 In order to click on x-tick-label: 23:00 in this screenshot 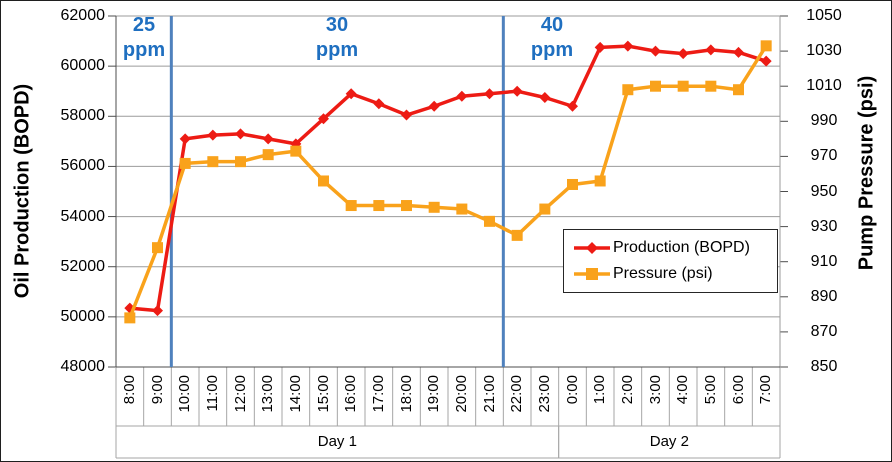, I will do `click(544, 394)`.